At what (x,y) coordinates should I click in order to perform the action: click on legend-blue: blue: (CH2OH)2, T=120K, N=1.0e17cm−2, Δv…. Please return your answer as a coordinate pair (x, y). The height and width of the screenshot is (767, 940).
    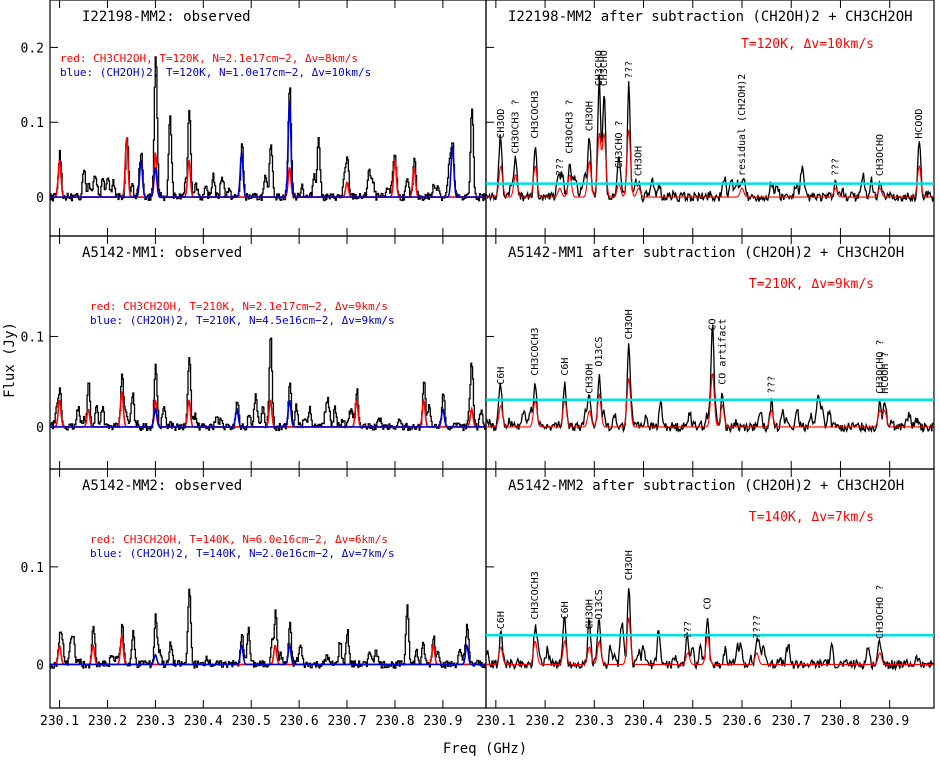
    Looking at the image, I should click on (215, 72).